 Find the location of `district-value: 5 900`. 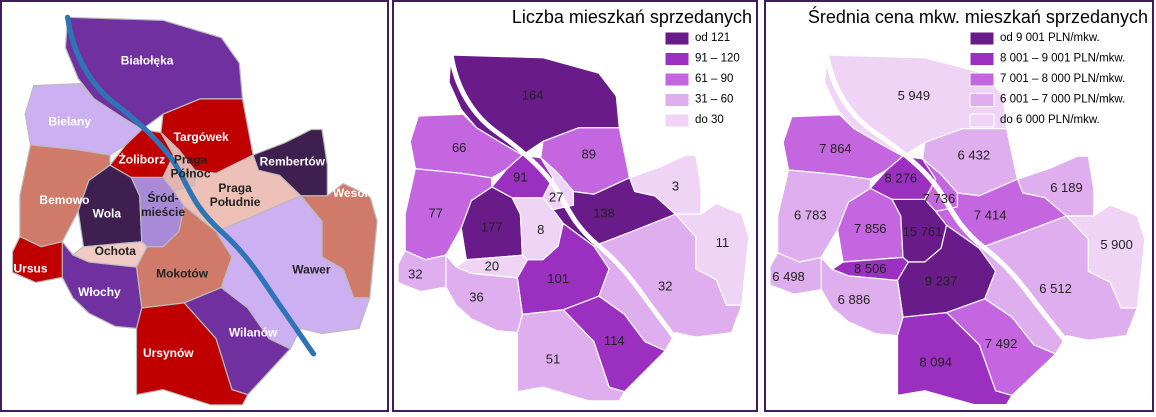

district-value: 5 900 is located at coordinates (1116, 244).